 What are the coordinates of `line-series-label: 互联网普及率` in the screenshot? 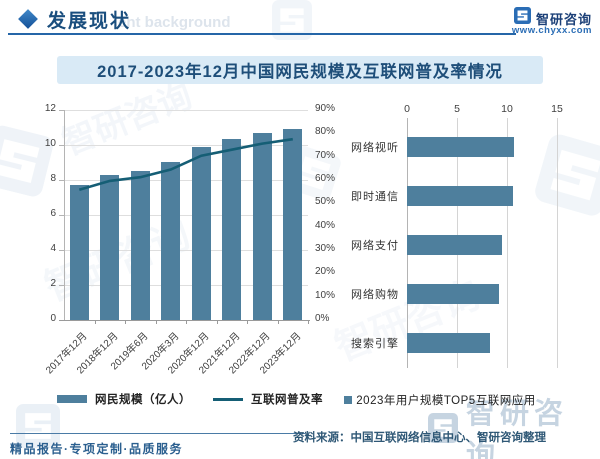 It's located at (287, 400).